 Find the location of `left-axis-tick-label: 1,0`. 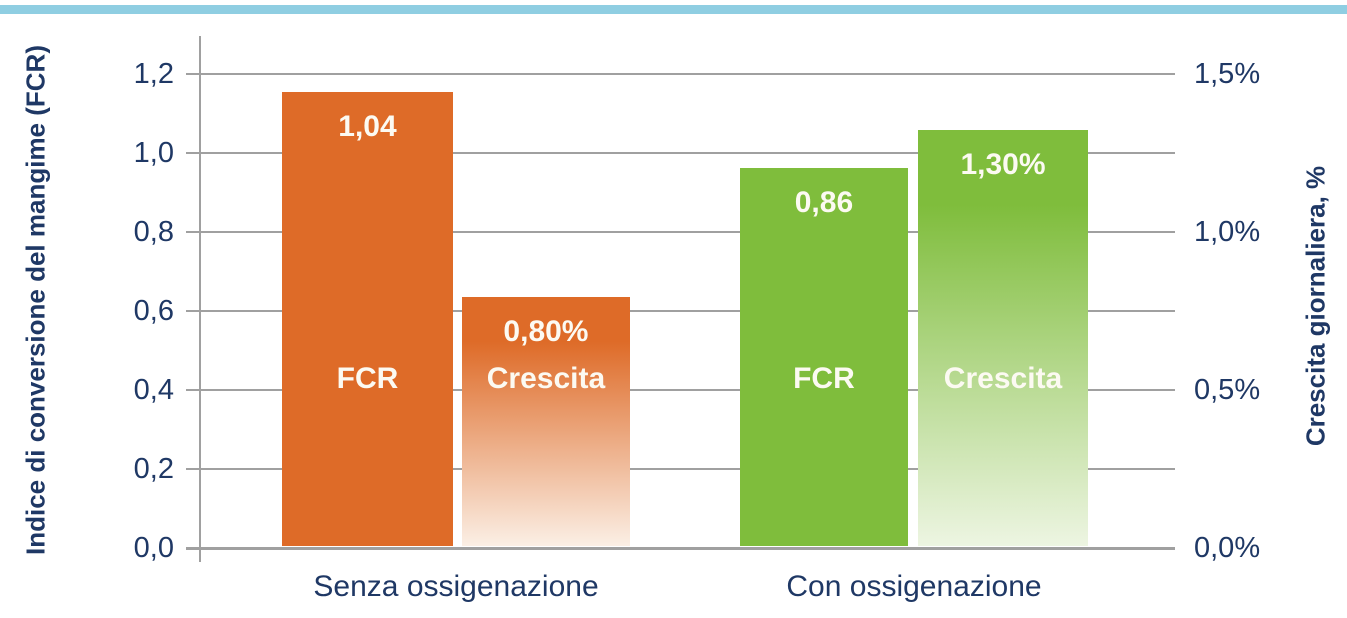

left-axis-tick-label: 1,0 is located at coordinates (153, 153).